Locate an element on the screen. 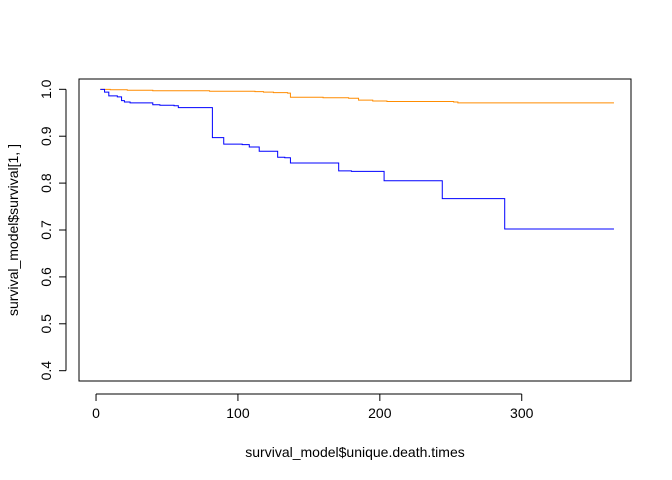 This screenshot has height=480, width=672. x-tick-label: 100 is located at coordinates (238, 413).